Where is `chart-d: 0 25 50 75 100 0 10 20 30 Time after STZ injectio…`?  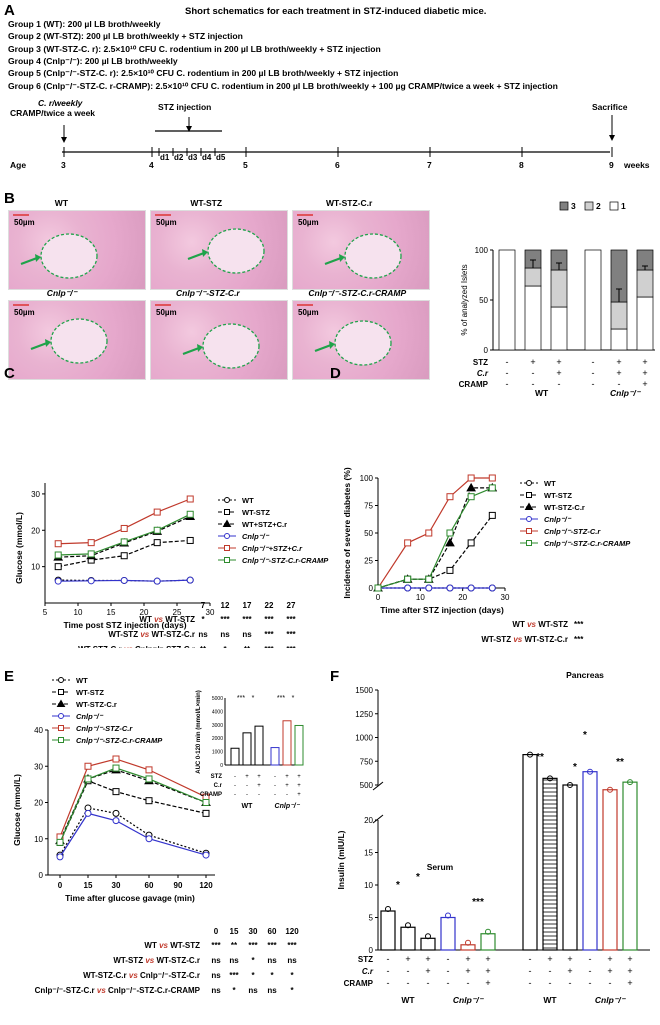 chart-d: 0 25 50 75 100 0 10 20 30 Time after STZ injectio… is located at coordinates (486, 555).